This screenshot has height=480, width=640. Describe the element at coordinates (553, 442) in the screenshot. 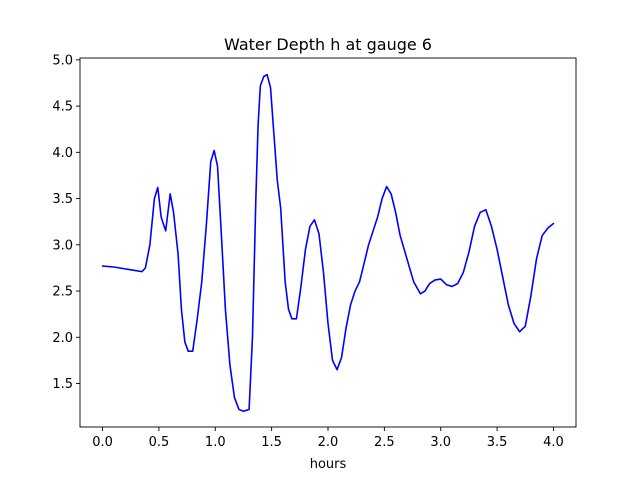

I see `x-tick-label: 4.0` at that location.